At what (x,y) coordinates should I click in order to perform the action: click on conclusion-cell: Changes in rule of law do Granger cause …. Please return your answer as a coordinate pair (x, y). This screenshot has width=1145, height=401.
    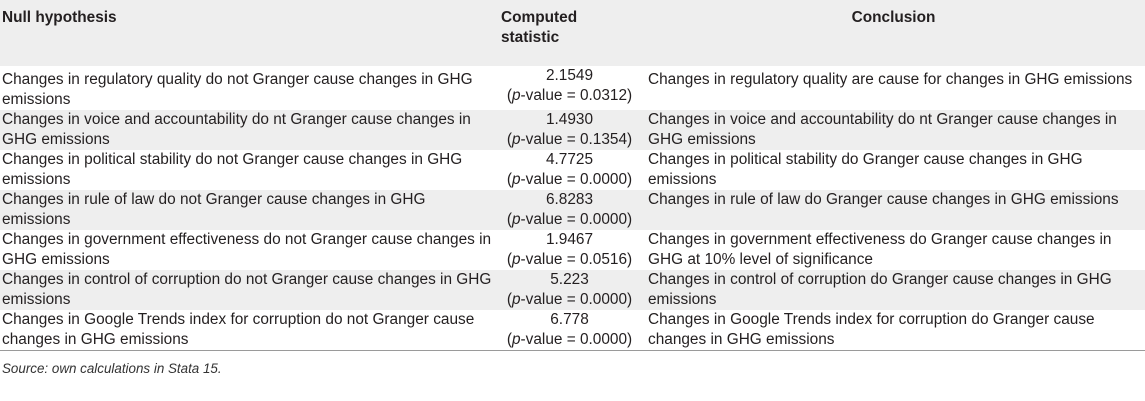
    Looking at the image, I should click on (883, 199).